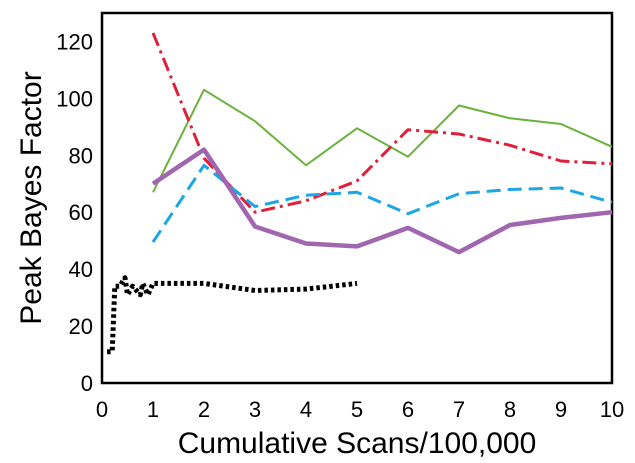 This screenshot has height=463, width=635. What do you see at coordinates (459, 409) in the screenshot?
I see `x-tick-label: 7` at bounding box center [459, 409].